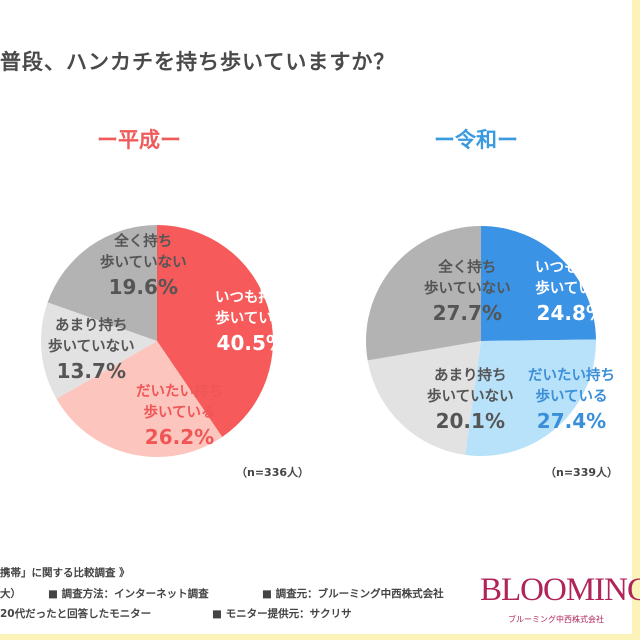  Describe the element at coordinates (320, 637) in the screenshot. I see `frame-border-bottom` at that location.